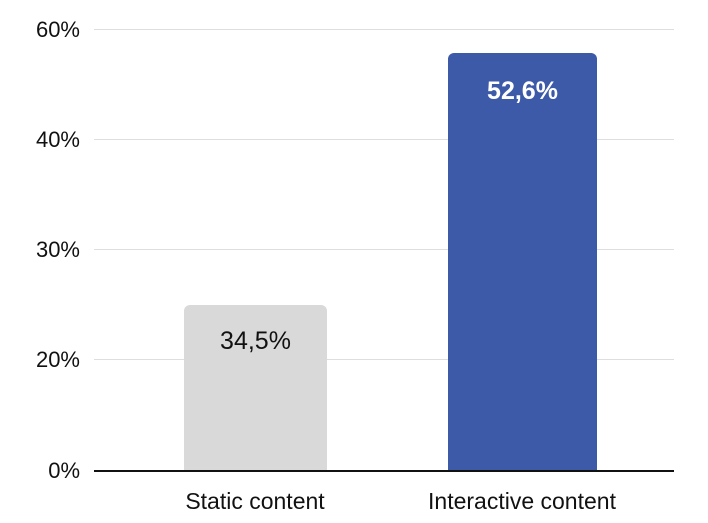 Image resolution: width=708 pixels, height=523 pixels. Describe the element at coordinates (57, 249) in the screenshot. I see `y-tick-label: 30%` at that location.